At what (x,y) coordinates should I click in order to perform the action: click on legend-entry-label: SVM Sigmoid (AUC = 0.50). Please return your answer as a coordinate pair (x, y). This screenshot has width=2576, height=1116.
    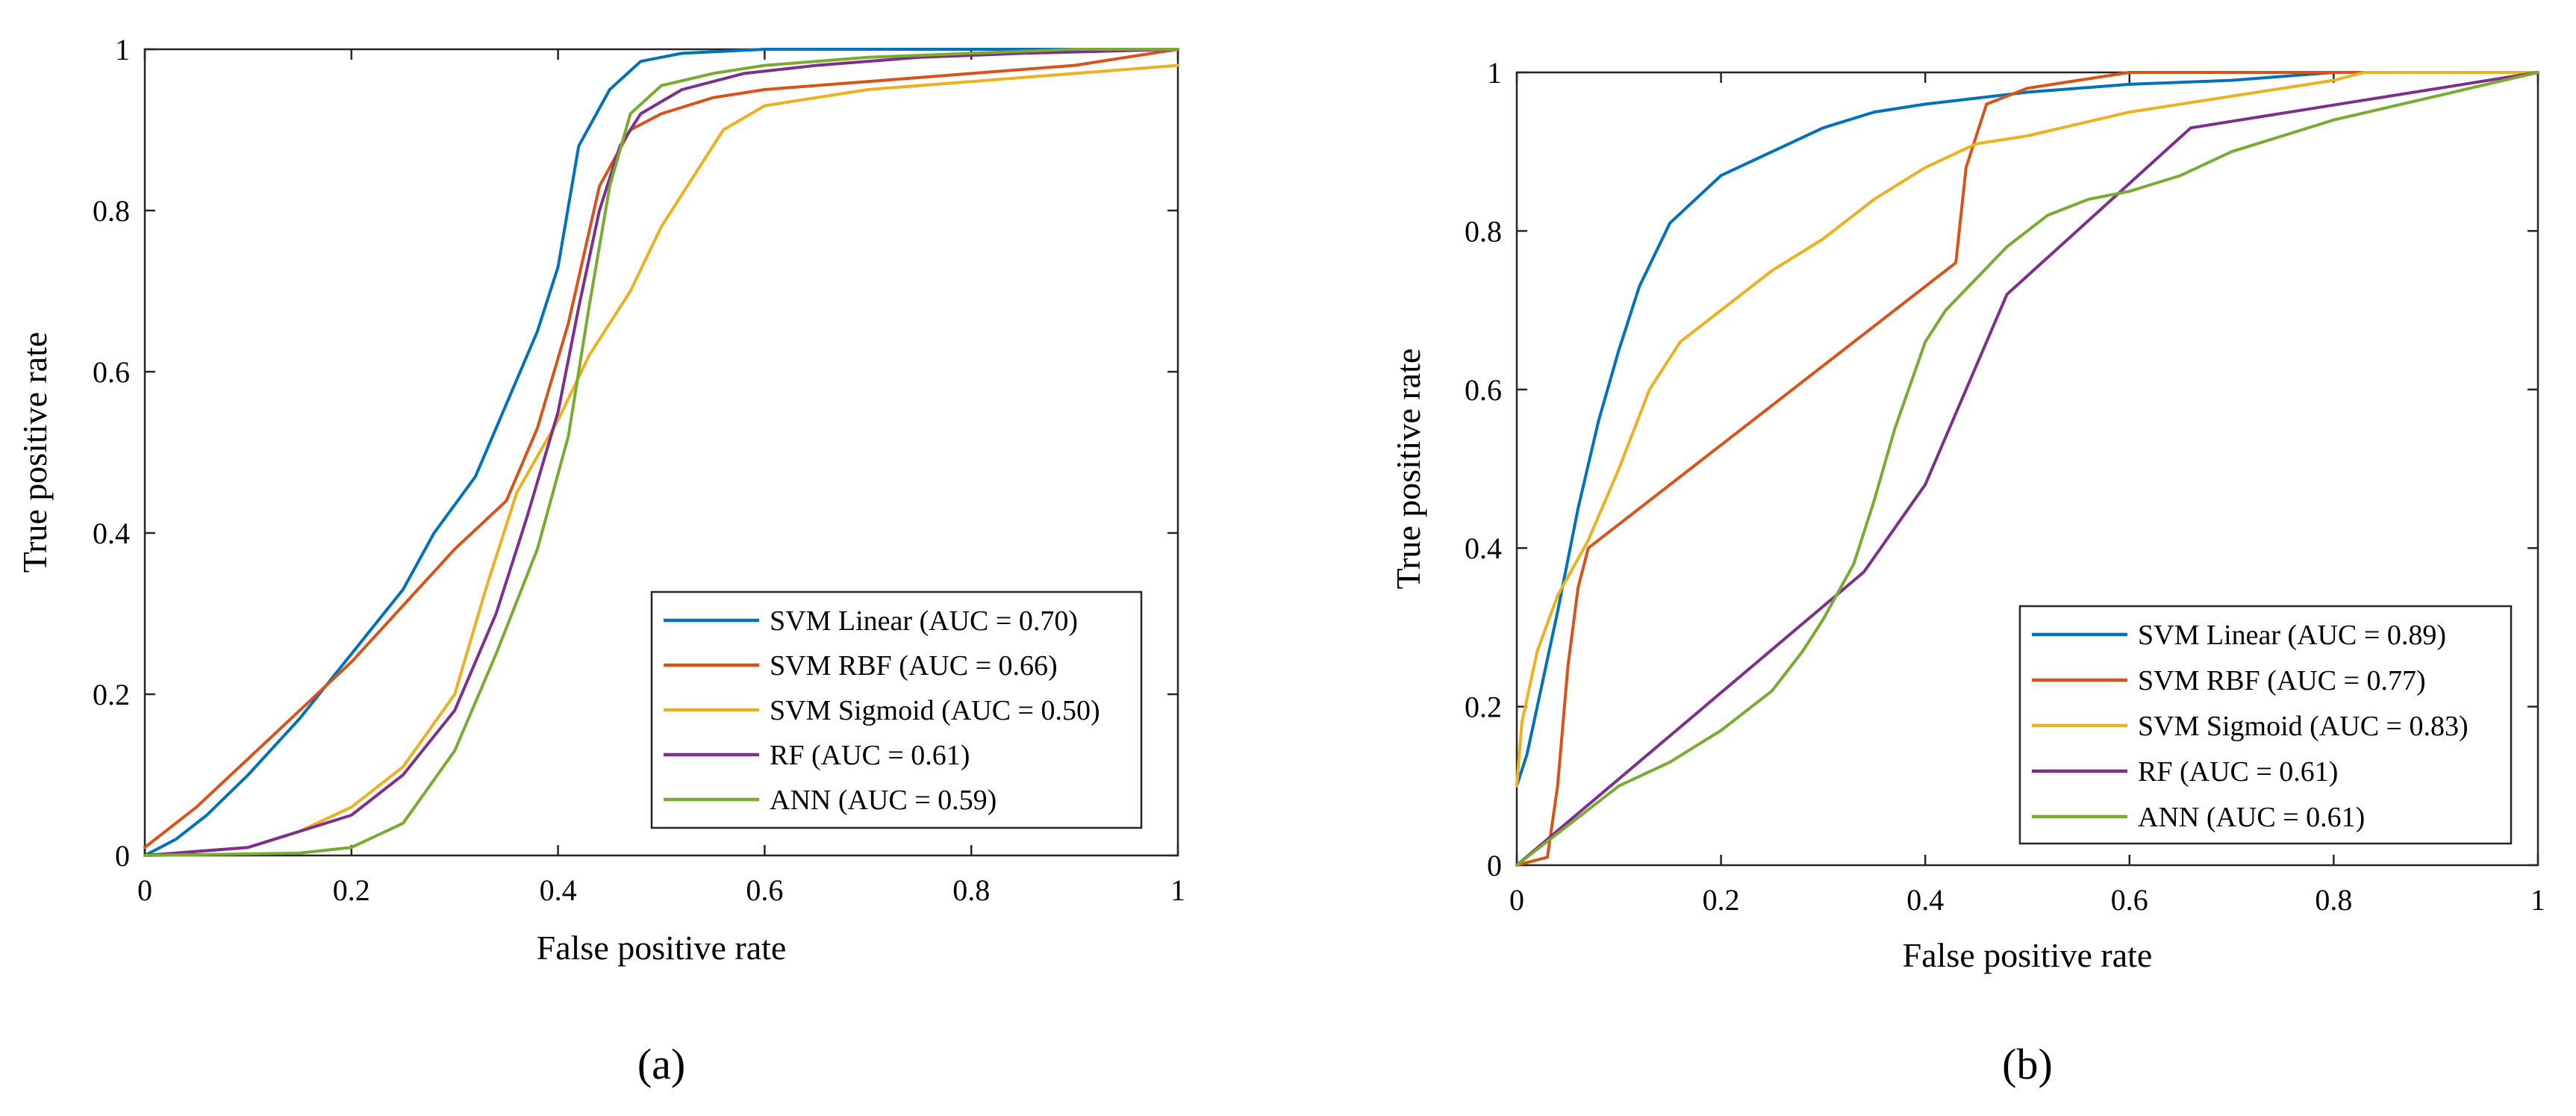
    Looking at the image, I should click on (935, 710).